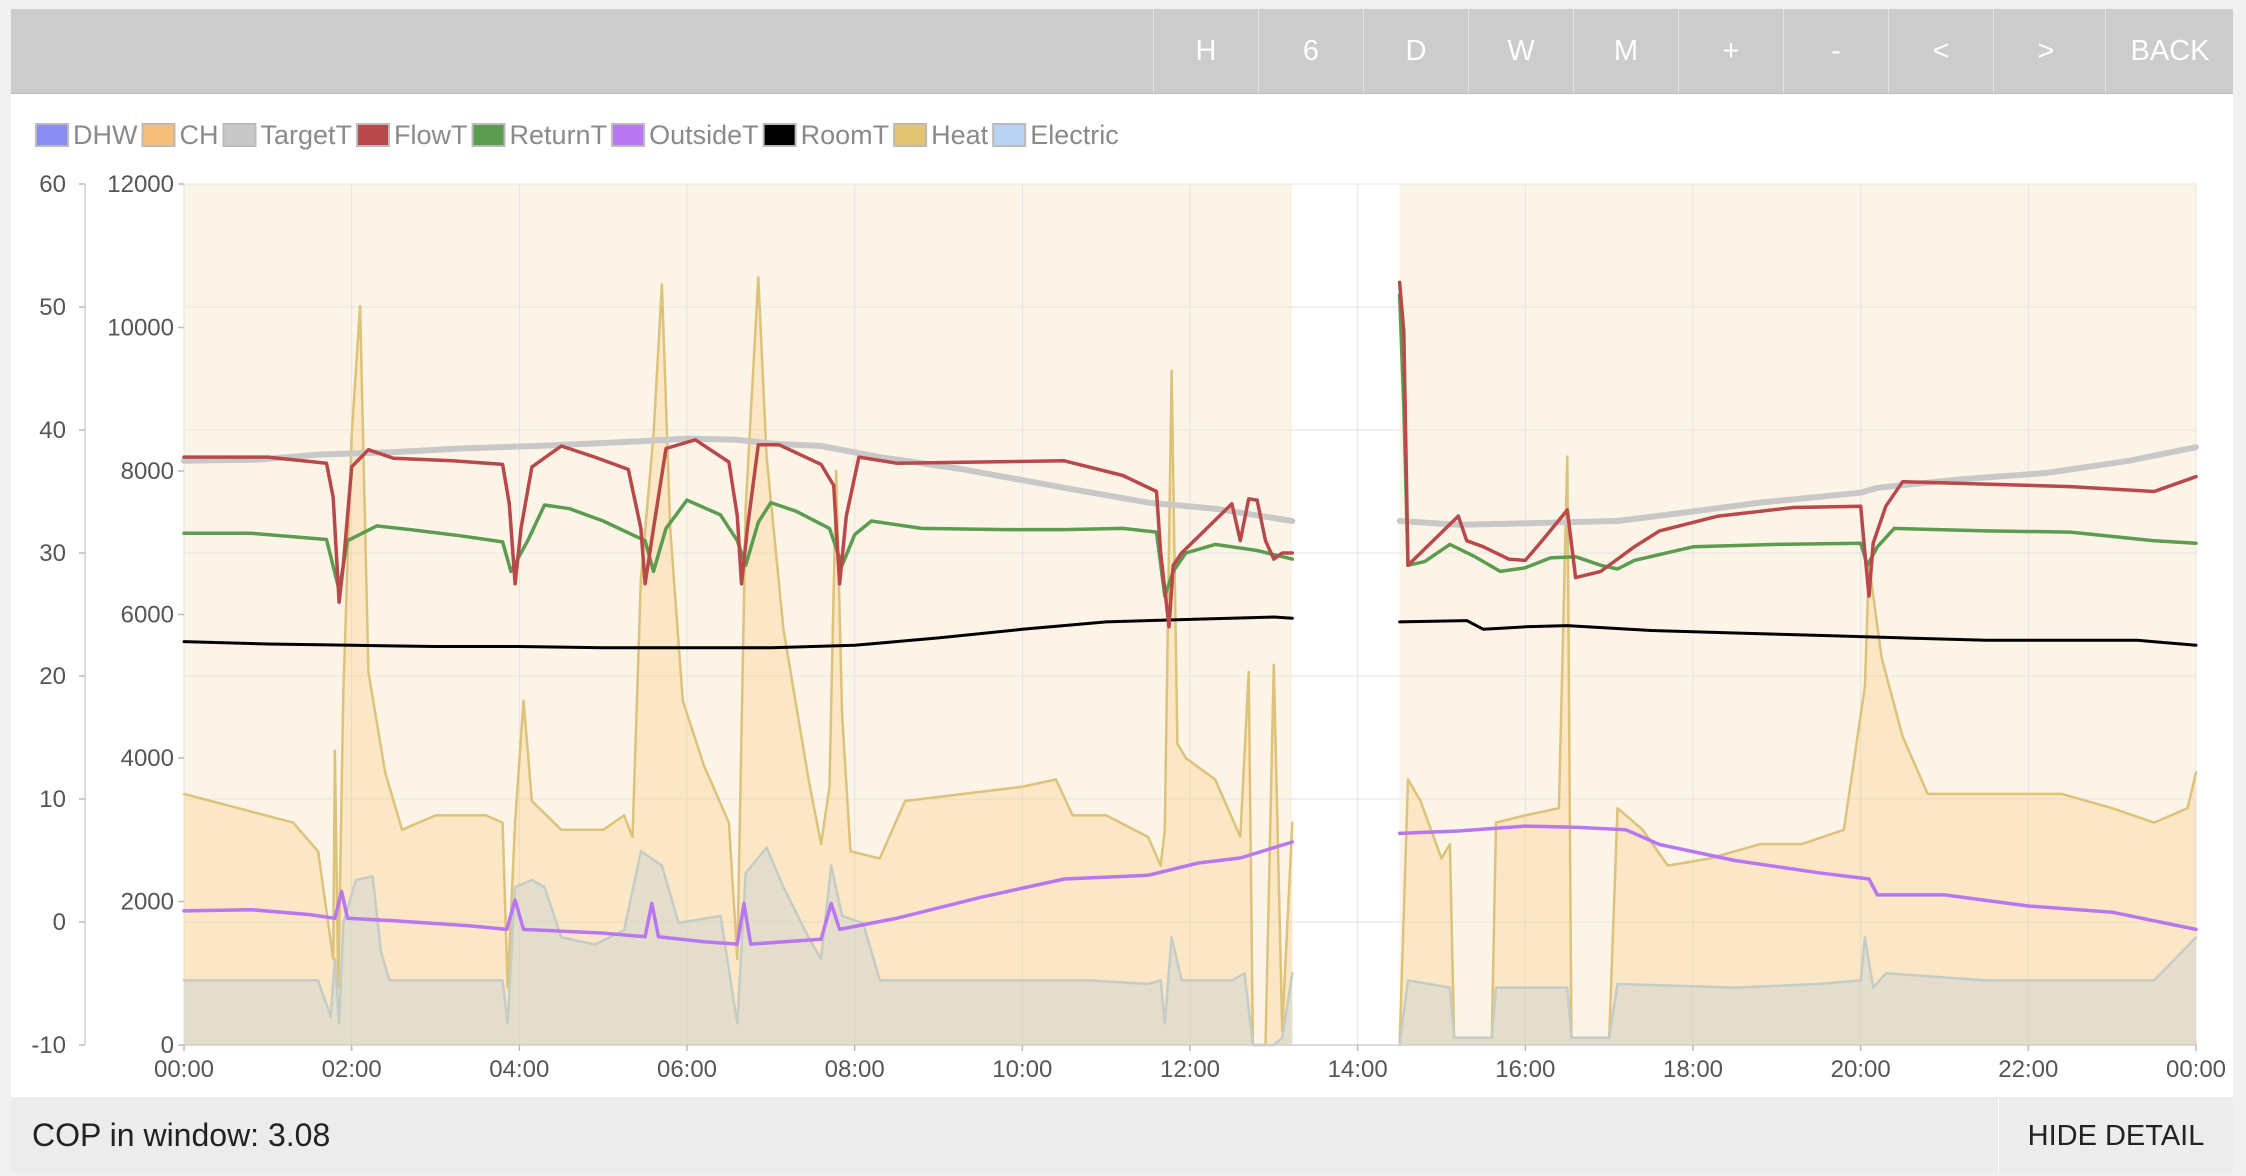 The image size is (2246, 1176). I want to click on legend-swatch-ch, so click(158, 135).